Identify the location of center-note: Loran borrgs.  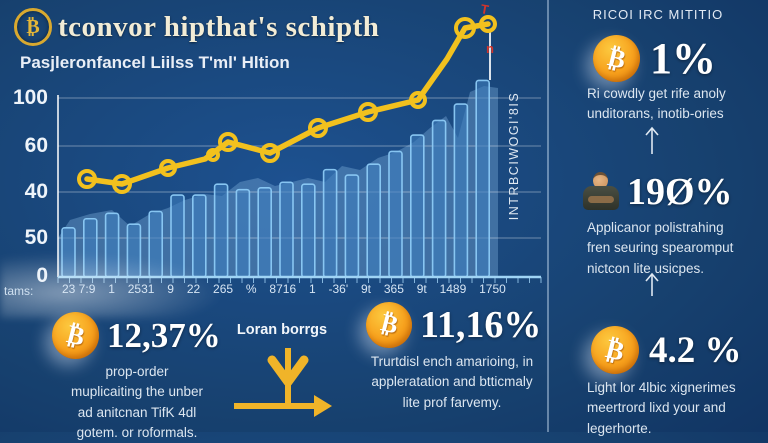
(282, 371).